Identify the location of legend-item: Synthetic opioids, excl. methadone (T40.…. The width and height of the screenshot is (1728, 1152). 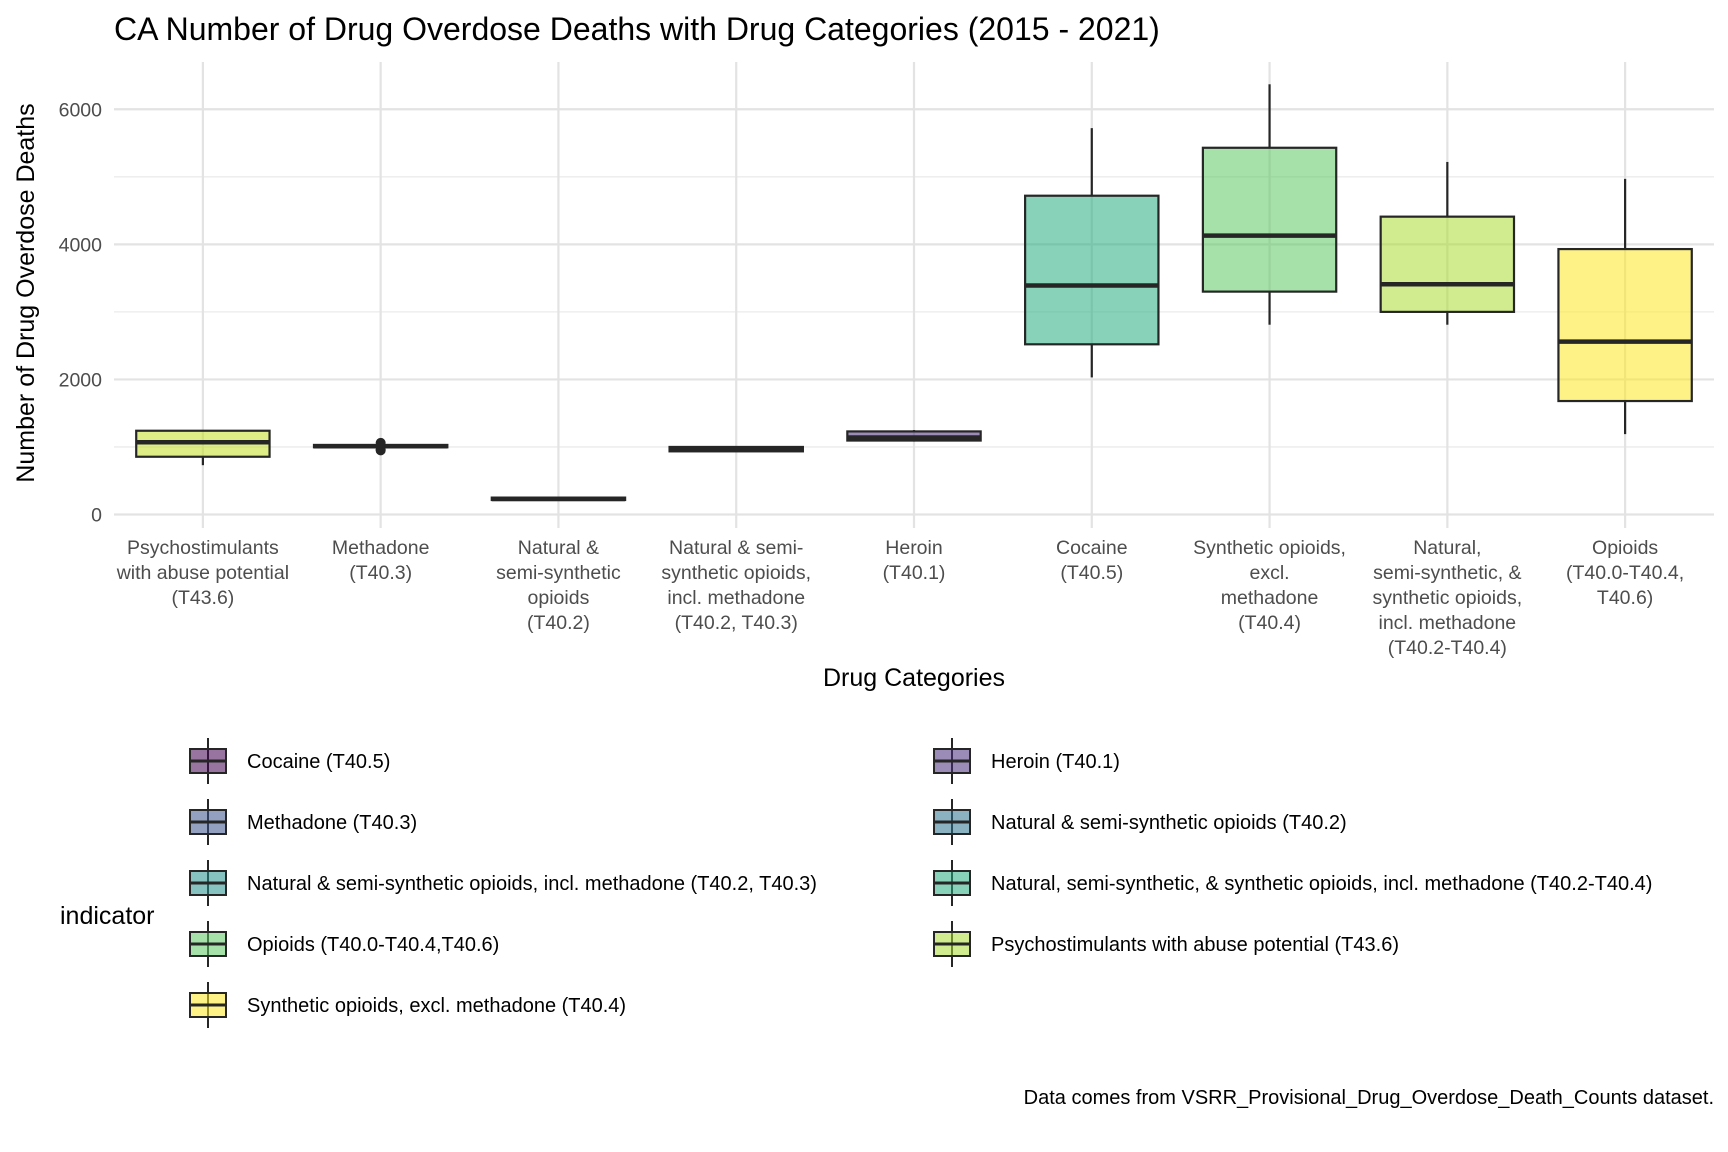
(407, 1005).